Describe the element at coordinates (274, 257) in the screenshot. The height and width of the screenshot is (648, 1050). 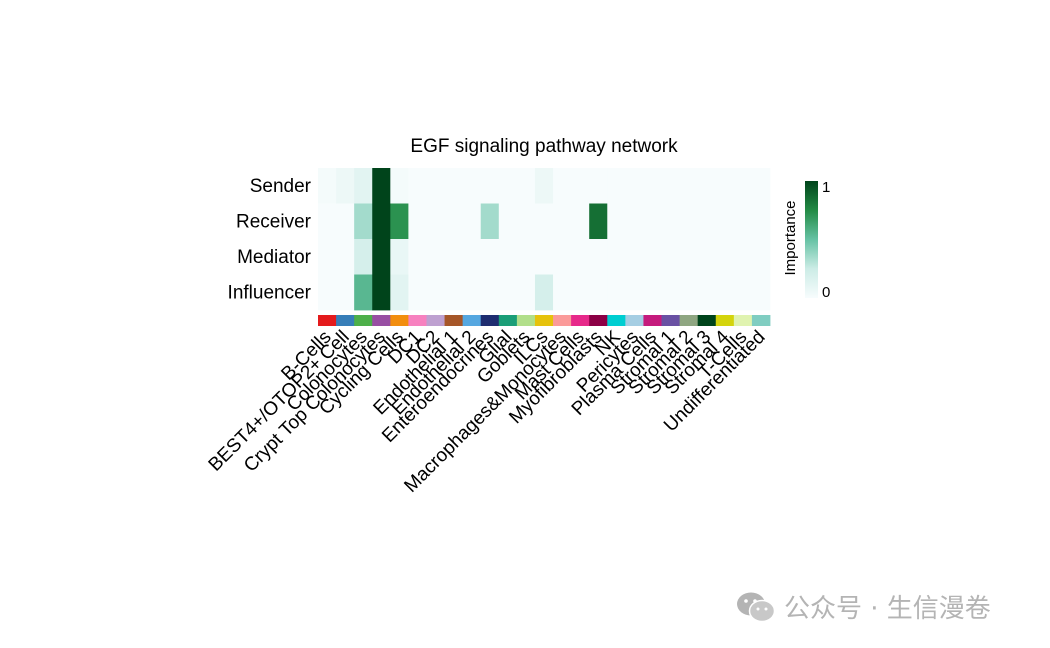
I see `row-label: Mediator` at that location.